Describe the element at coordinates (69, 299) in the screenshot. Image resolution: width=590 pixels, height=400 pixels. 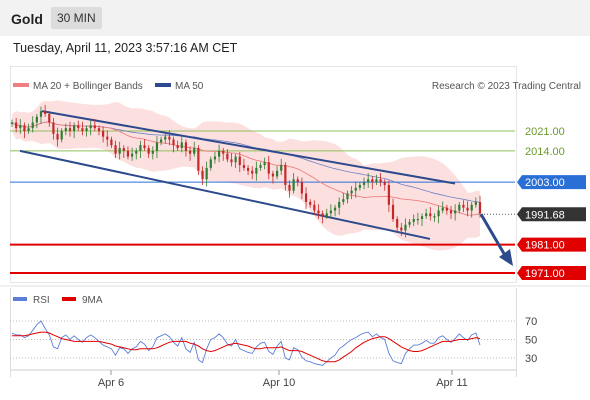
I see `legend-rsi-ma-swatch` at that location.